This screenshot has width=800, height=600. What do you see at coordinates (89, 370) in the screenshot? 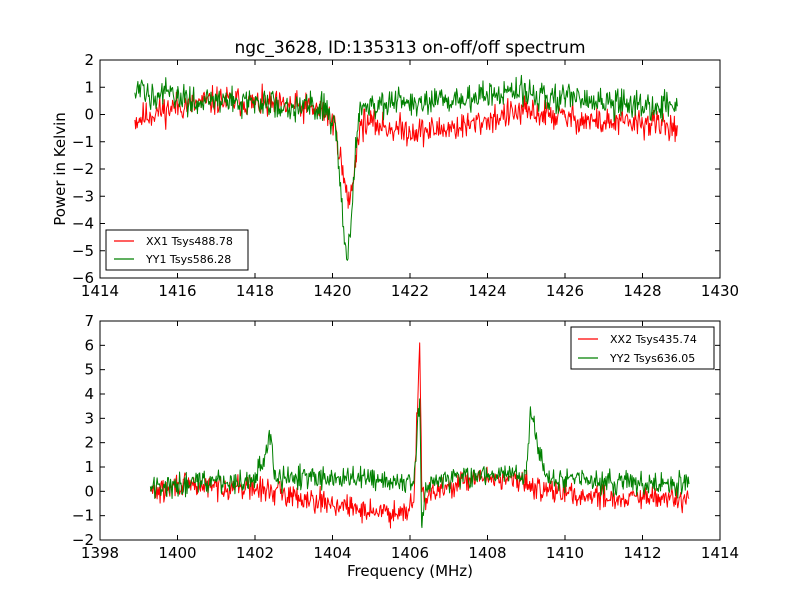
I see `y-tick-label: 5` at bounding box center [89, 370].